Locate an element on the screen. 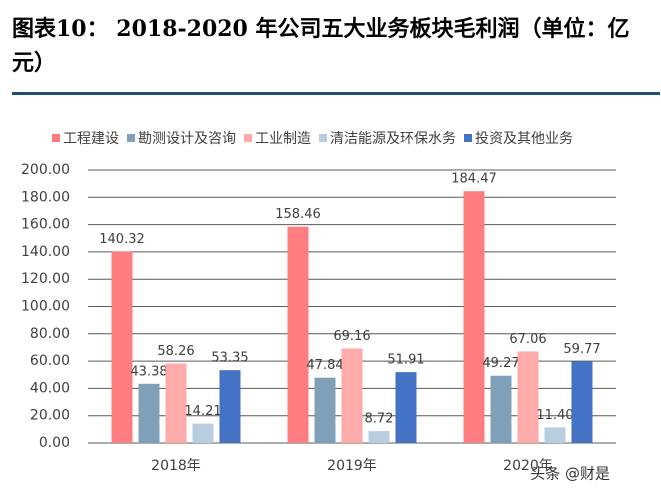  data-label: 8.72 is located at coordinates (379, 419).